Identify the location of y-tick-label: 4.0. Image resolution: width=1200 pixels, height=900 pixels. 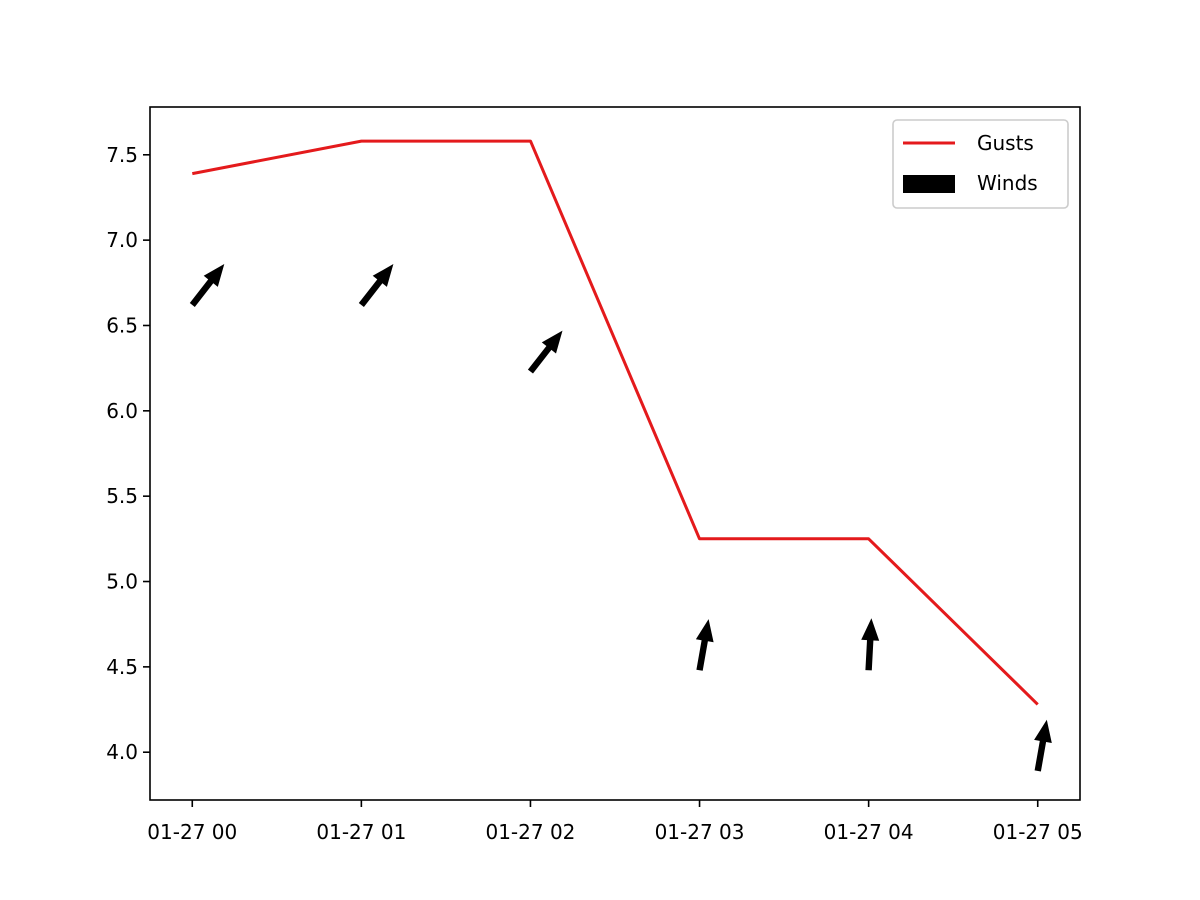
(122, 752).